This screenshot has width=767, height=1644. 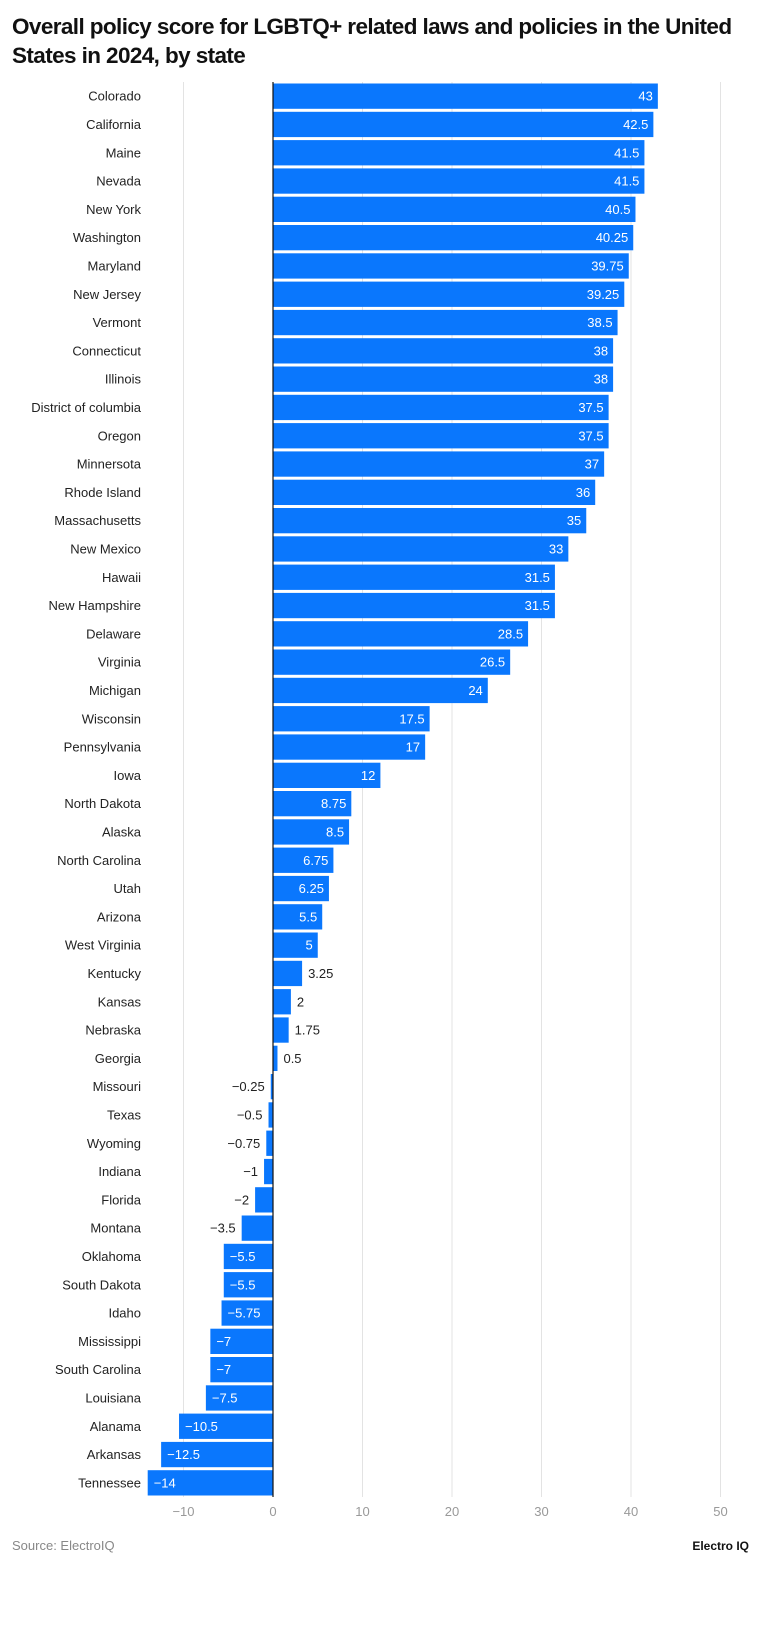 What do you see at coordinates (117, 322) in the screenshot?
I see `category-label: Vermont` at bounding box center [117, 322].